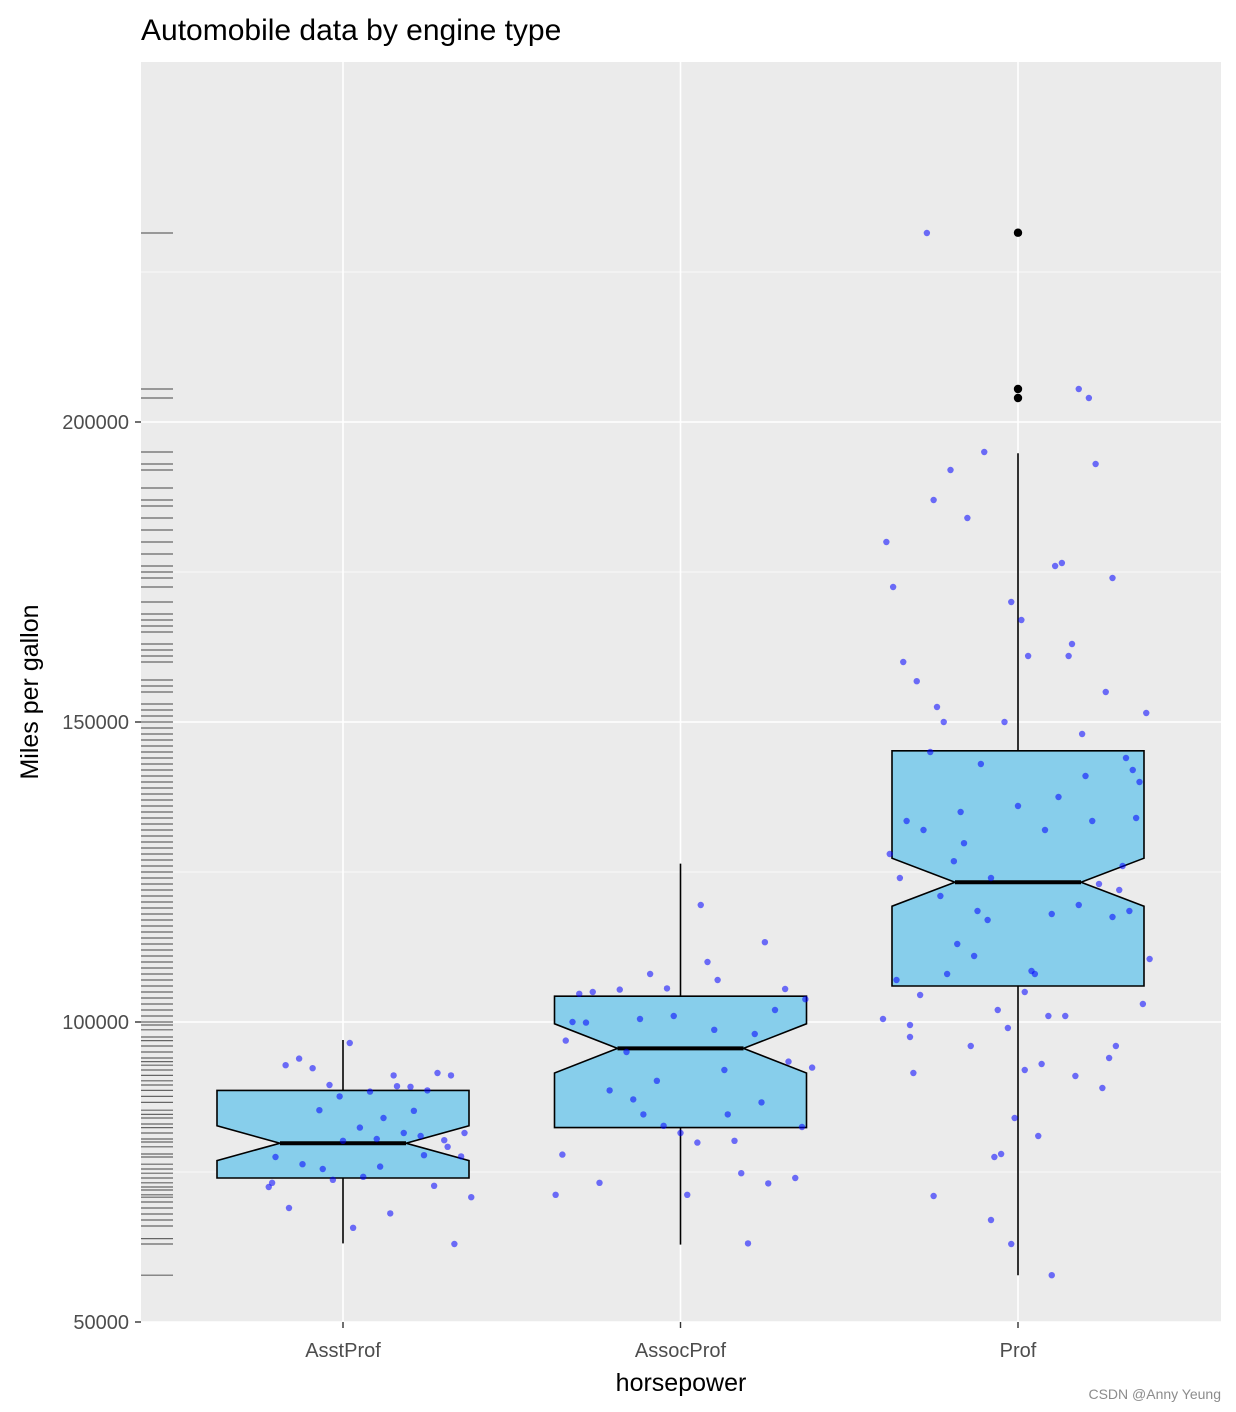 The height and width of the screenshot is (1412, 1236). What do you see at coordinates (95, 723) in the screenshot?
I see `y-tick-label: 150000` at bounding box center [95, 723].